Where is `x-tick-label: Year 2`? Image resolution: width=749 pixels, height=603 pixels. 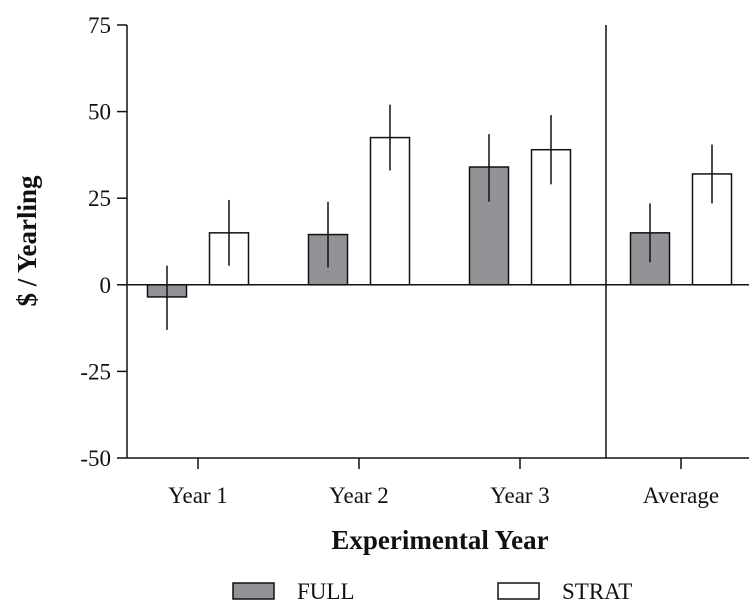
x-tick-label: Year 2 is located at coordinates (359, 495).